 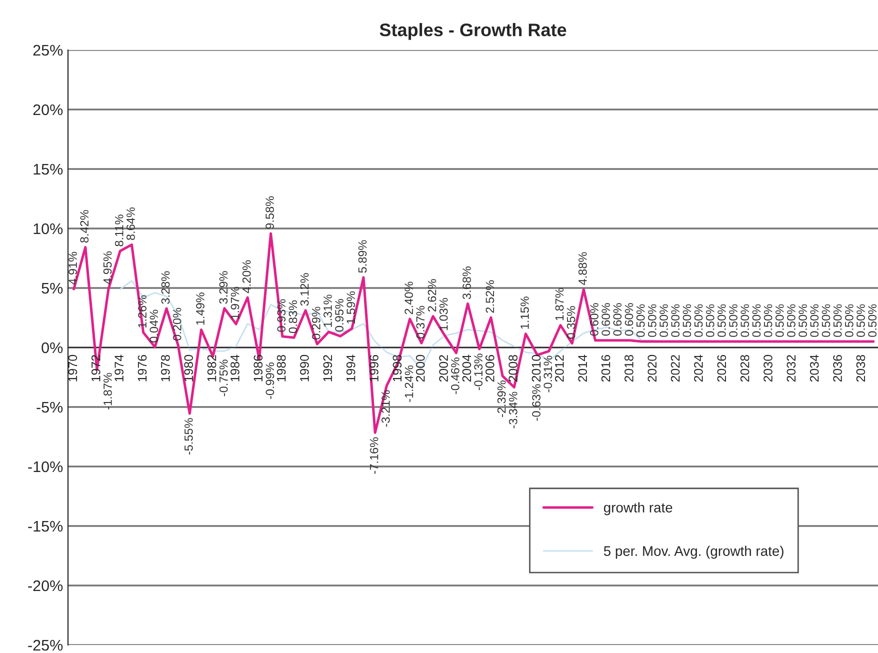 I want to click on x-tick-label: 1988, so click(x=281, y=368).